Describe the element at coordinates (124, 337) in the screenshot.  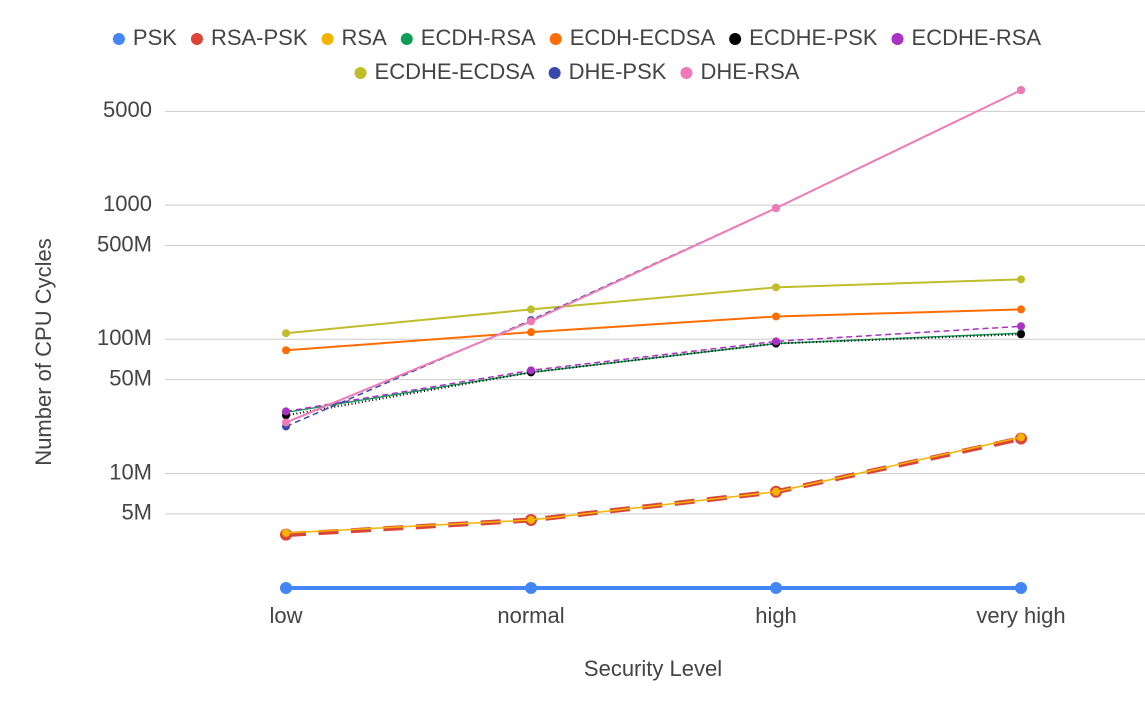
I see `y-tick-label: 100M` at that location.